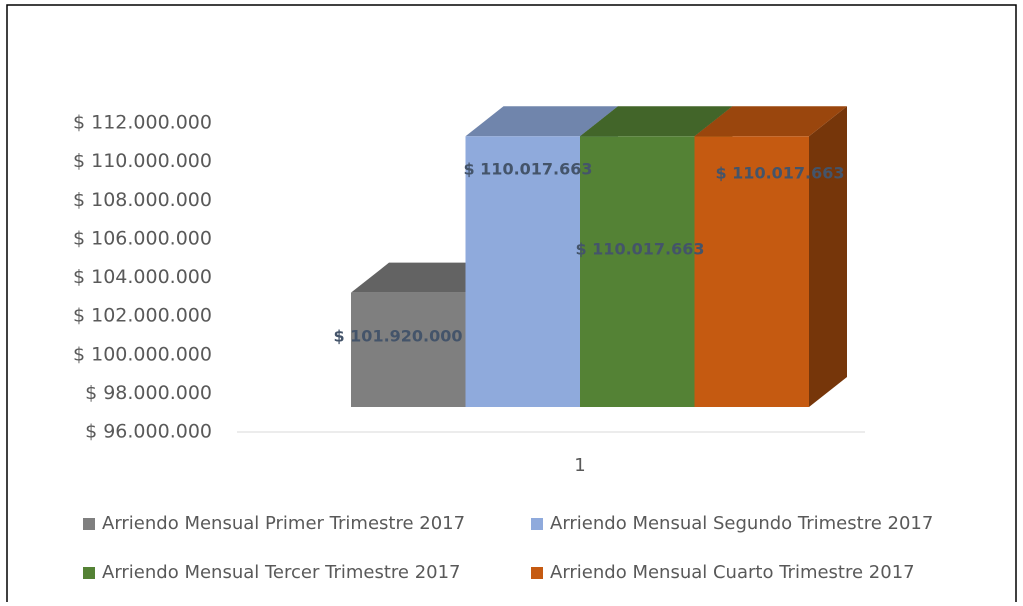  I want to click on y-tick-label: $ 98.000.000, so click(148, 393).